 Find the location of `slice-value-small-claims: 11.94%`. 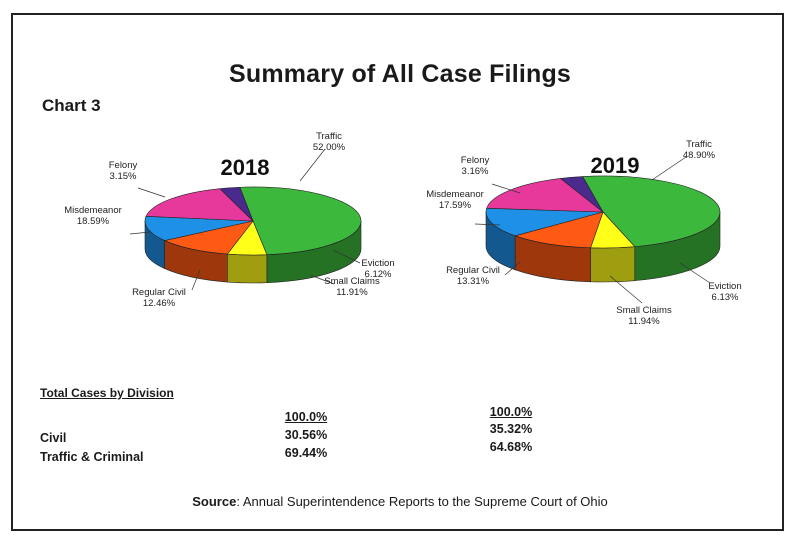

slice-value-small-claims: 11.94% is located at coordinates (644, 321).